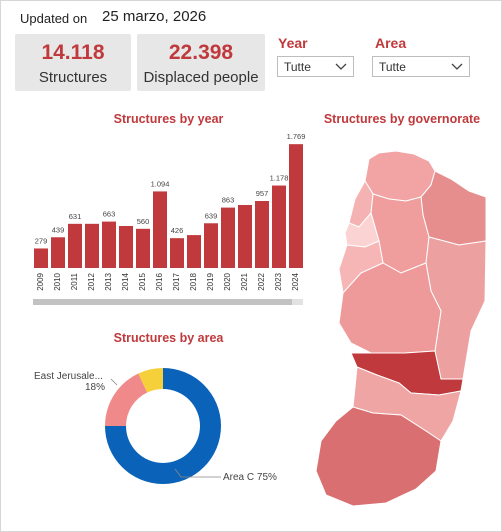  I want to click on x-tick-label: 2010, so click(57, 281).